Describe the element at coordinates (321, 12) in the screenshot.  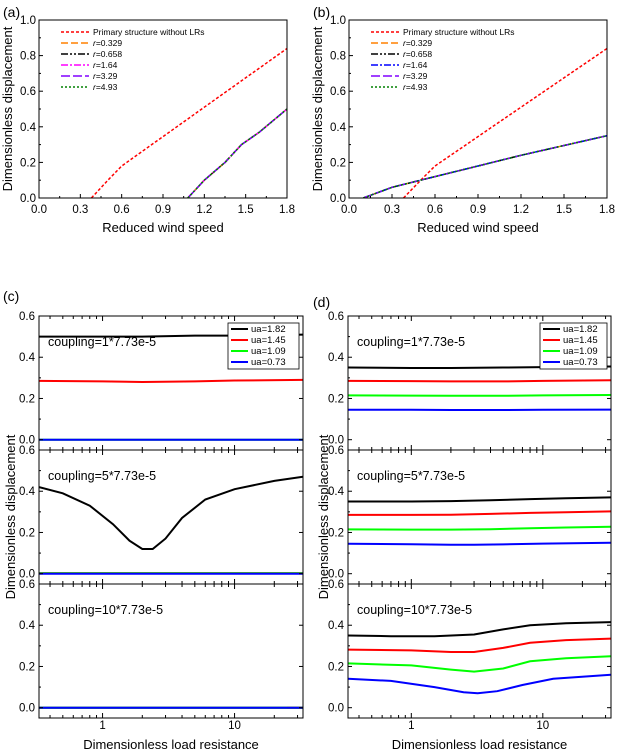
I see `panel-label: (b)` at that location.